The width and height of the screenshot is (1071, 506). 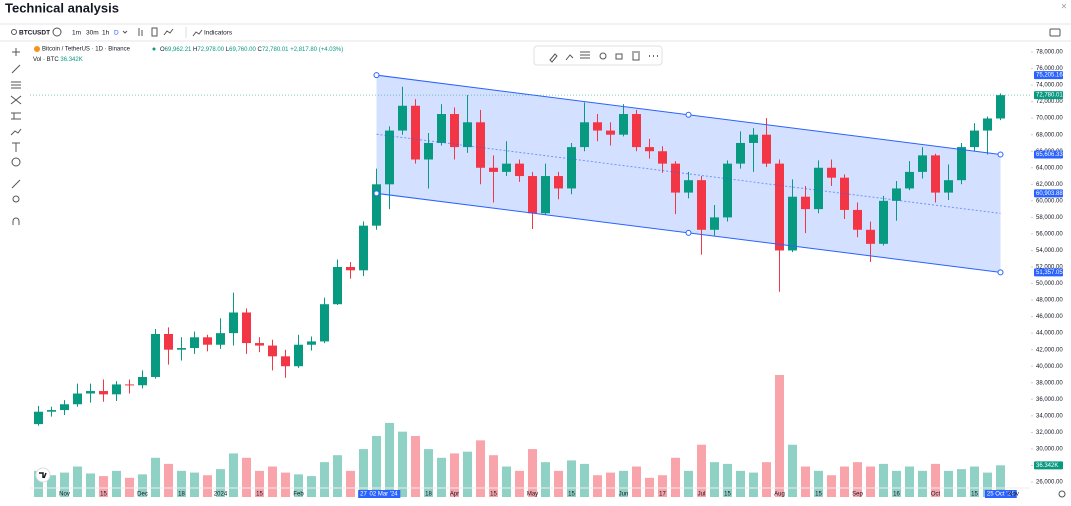 What do you see at coordinates (106, 33) in the screenshot?
I see `interval-button: 1h` at bounding box center [106, 33].